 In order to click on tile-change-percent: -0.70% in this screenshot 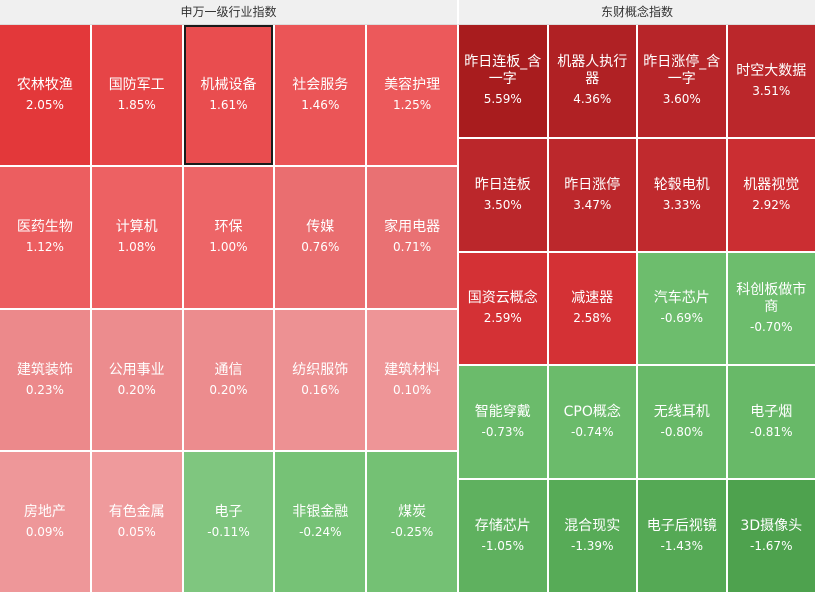, I will do `click(771, 326)`.